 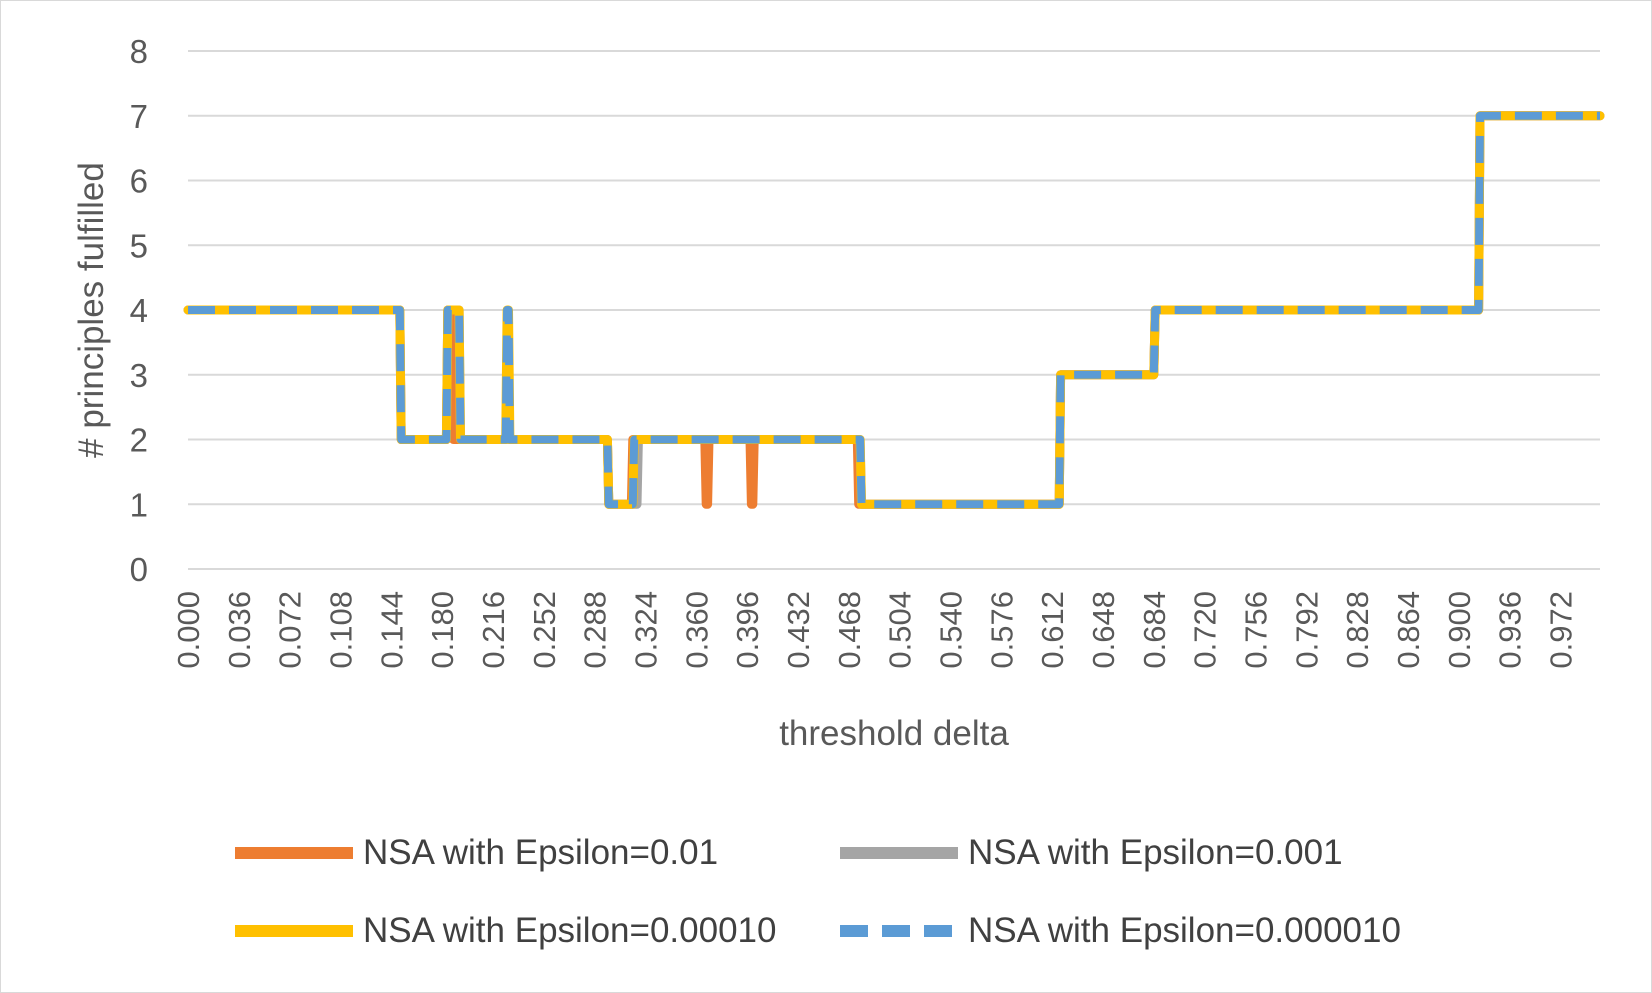 What do you see at coordinates (442, 630) in the screenshot?
I see `x-tick-label: 0.180` at bounding box center [442, 630].